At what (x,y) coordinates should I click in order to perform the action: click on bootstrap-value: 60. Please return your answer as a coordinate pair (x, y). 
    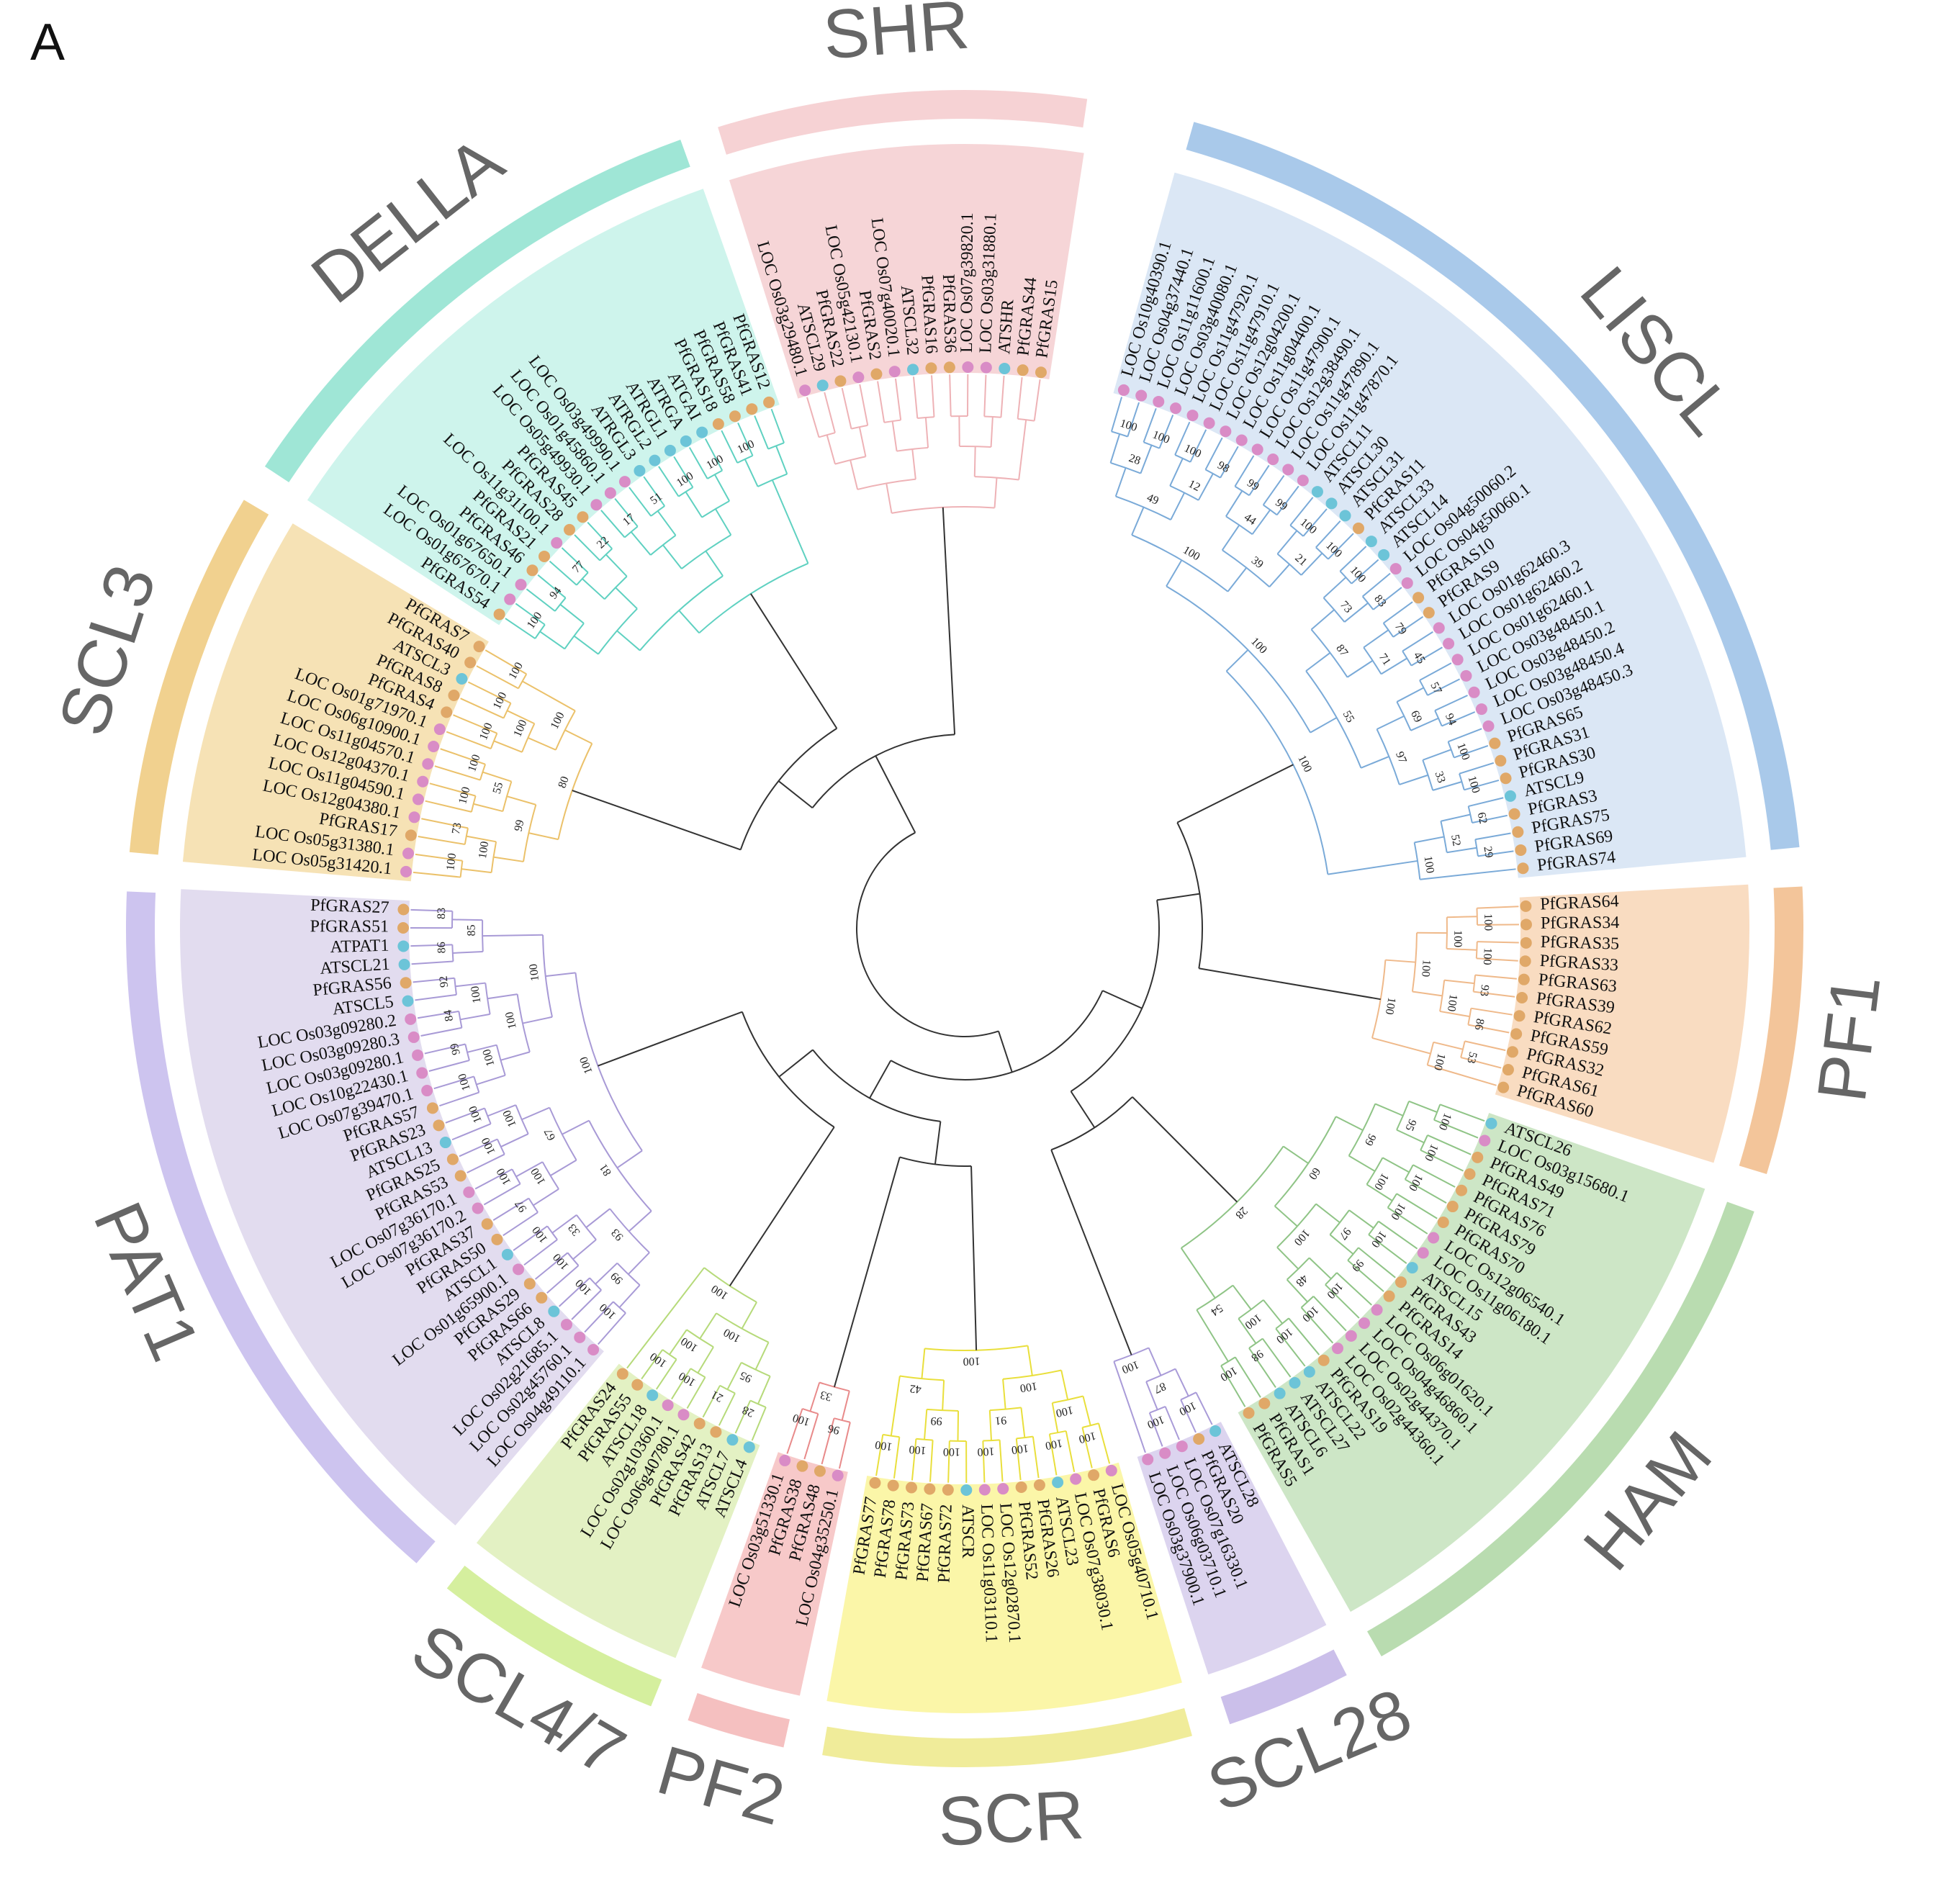
    Looking at the image, I should click on (1314, 1173).